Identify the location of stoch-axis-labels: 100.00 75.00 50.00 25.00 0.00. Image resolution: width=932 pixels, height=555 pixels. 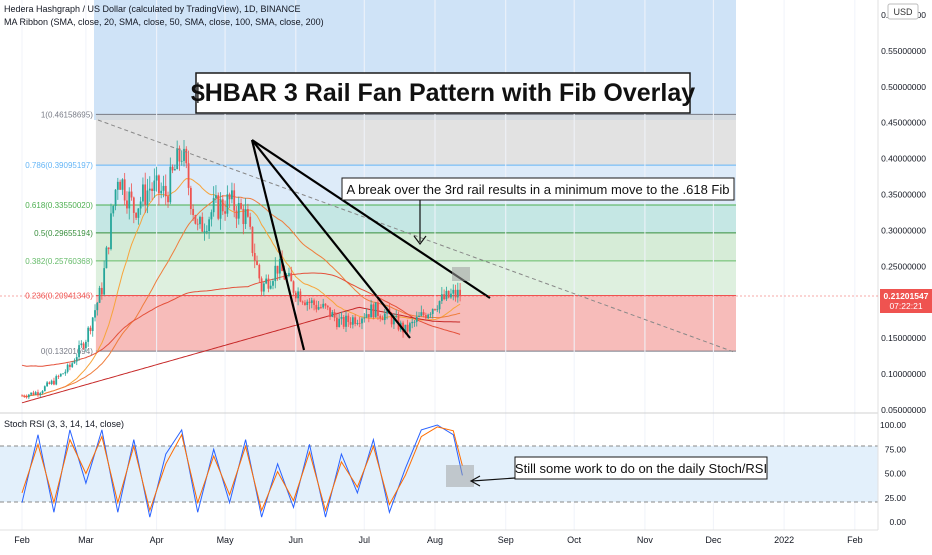
(893, 473).